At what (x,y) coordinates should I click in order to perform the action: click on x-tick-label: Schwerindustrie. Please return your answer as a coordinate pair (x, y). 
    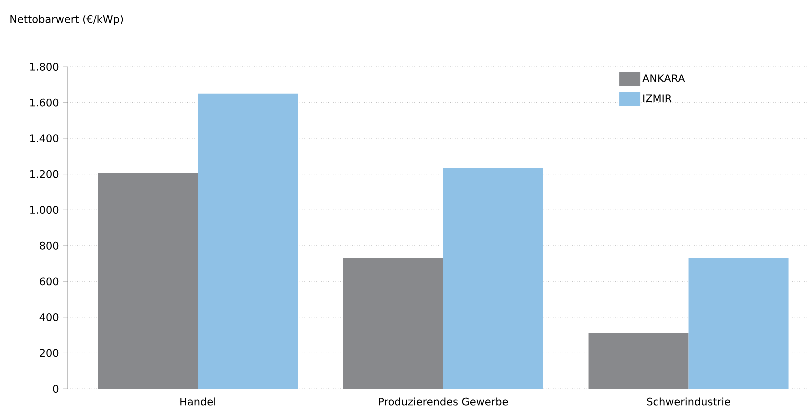
    Looking at the image, I should click on (688, 402).